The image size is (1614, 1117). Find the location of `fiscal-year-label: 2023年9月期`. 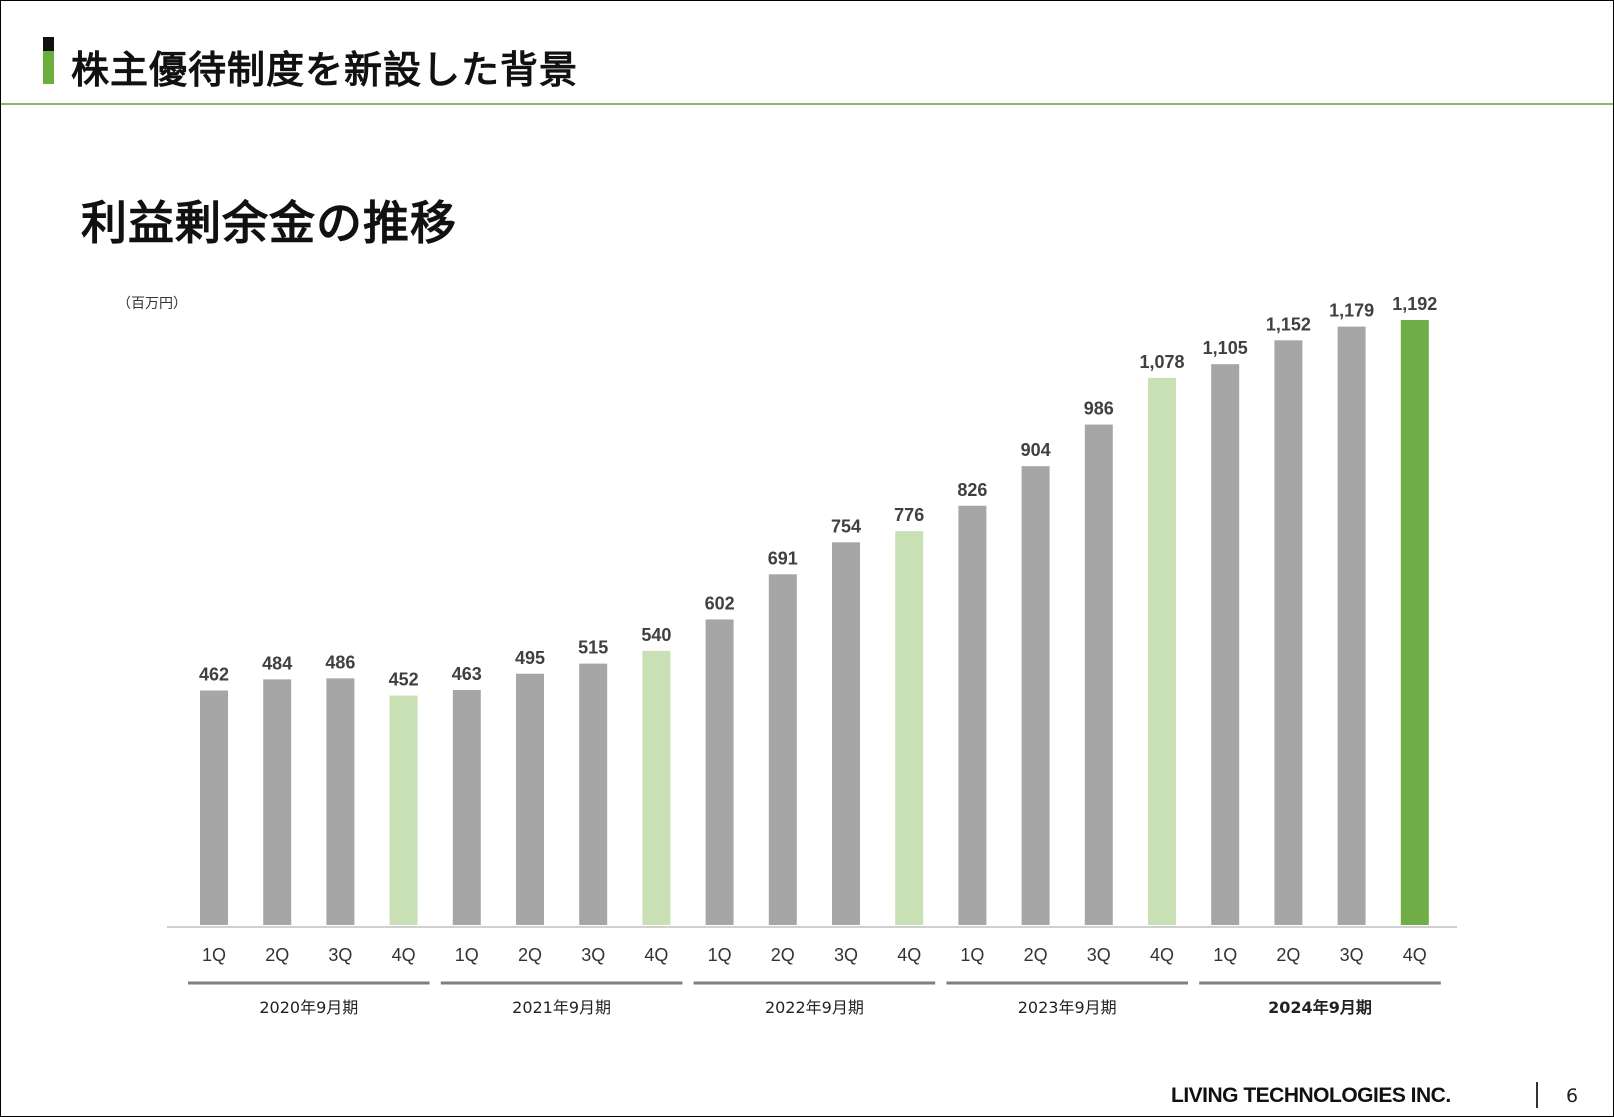

fiscal-year-label: 2023年9月期 is located at coordinates (1067, 1007).